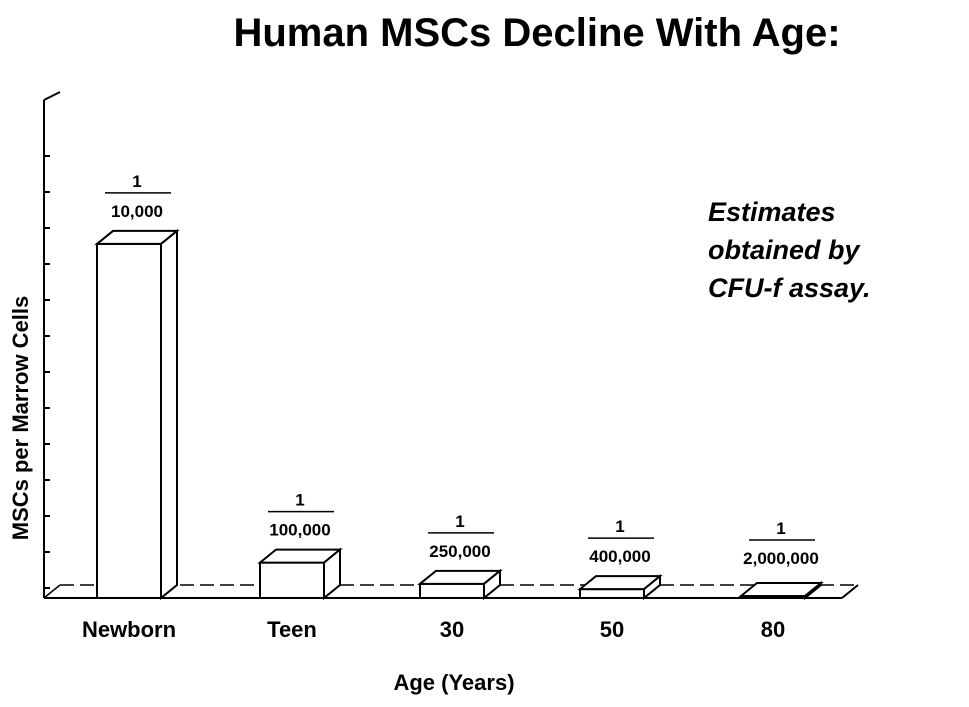 This screenshot has height=707, width=969. I want to click on annotation-line-3: CFU-f assay., so click(789, 288).